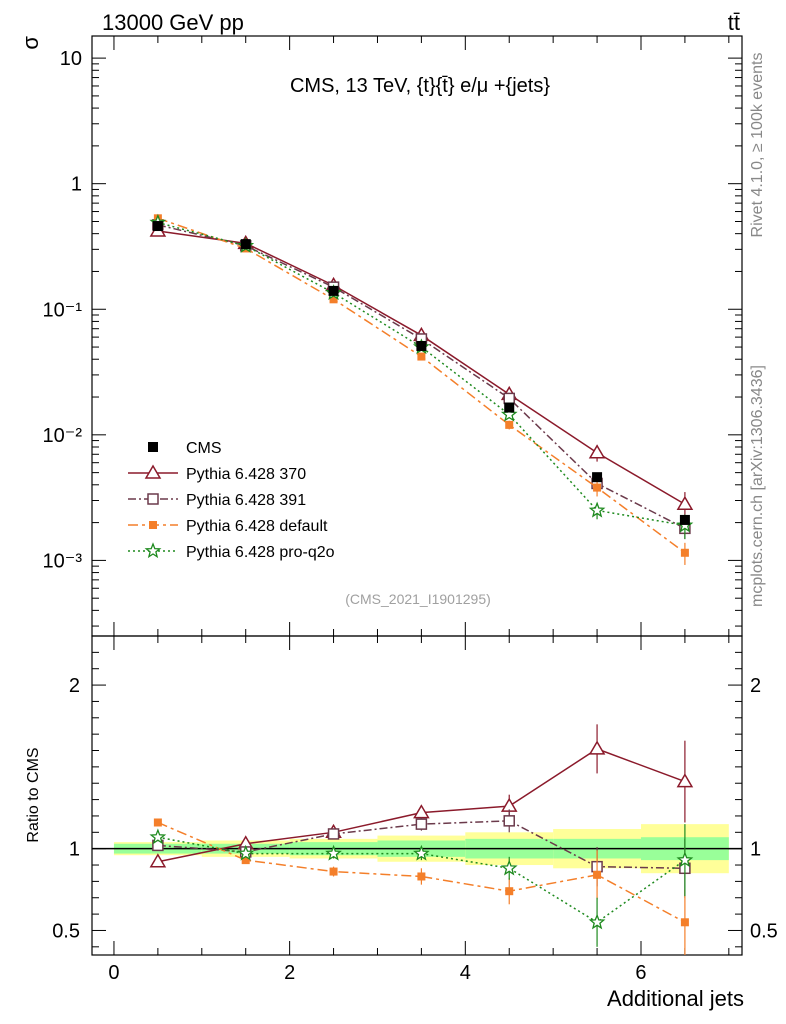  I want to click on y-tick-label: 10⁻¹, so click(63, 310).